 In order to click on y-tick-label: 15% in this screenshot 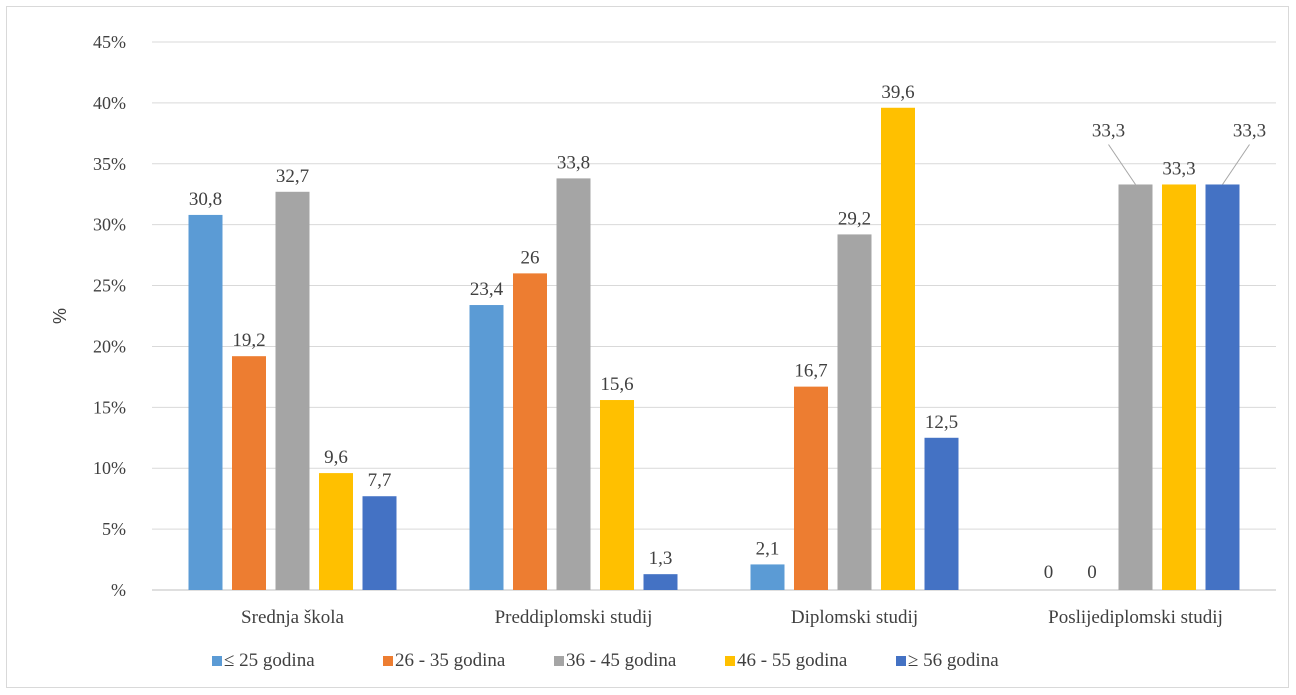, I will do `click(109, 407)`.